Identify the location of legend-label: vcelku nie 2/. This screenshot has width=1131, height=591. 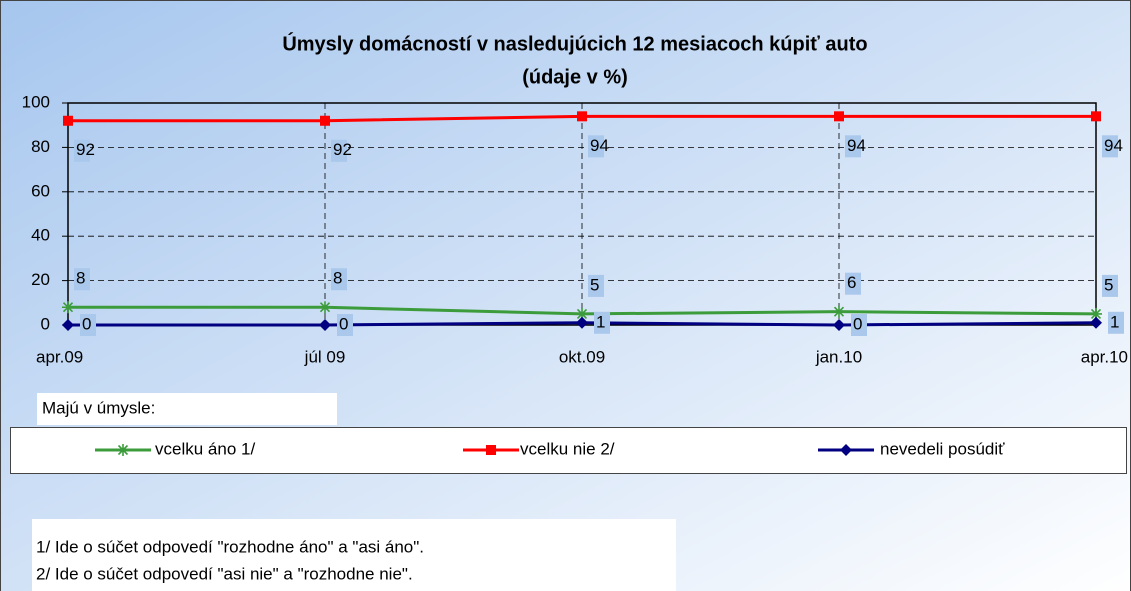
(567, 448).